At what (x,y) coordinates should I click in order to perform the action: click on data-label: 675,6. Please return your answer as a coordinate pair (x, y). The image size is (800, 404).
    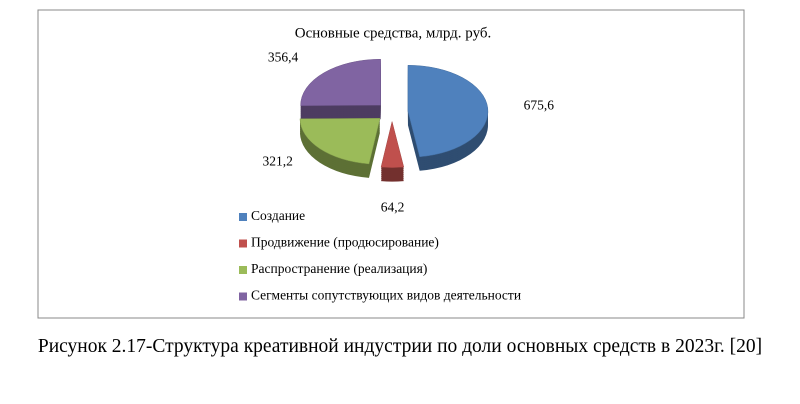
    Looking at the image, I should click on (539, 105).